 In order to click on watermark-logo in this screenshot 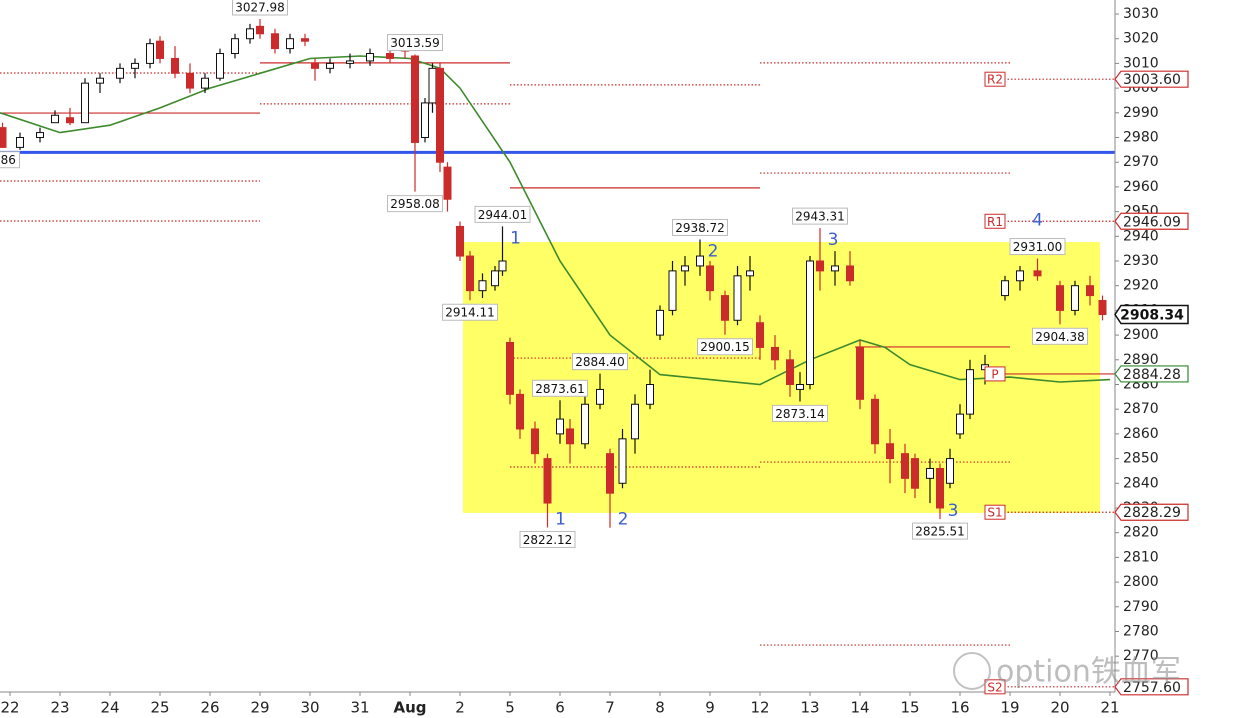, I will do `click(972, 671)`.